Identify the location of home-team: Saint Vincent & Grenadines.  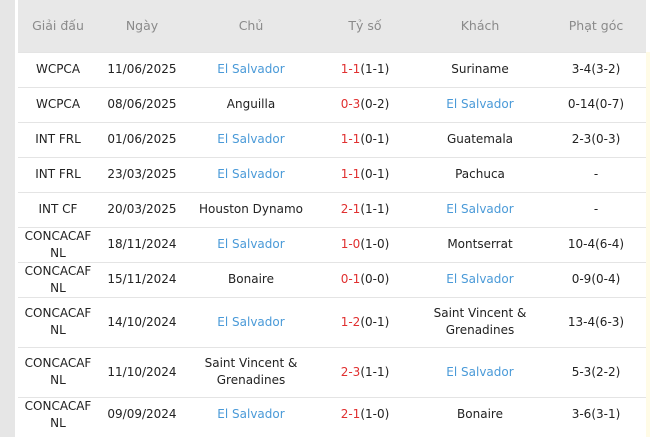
(251, 371).